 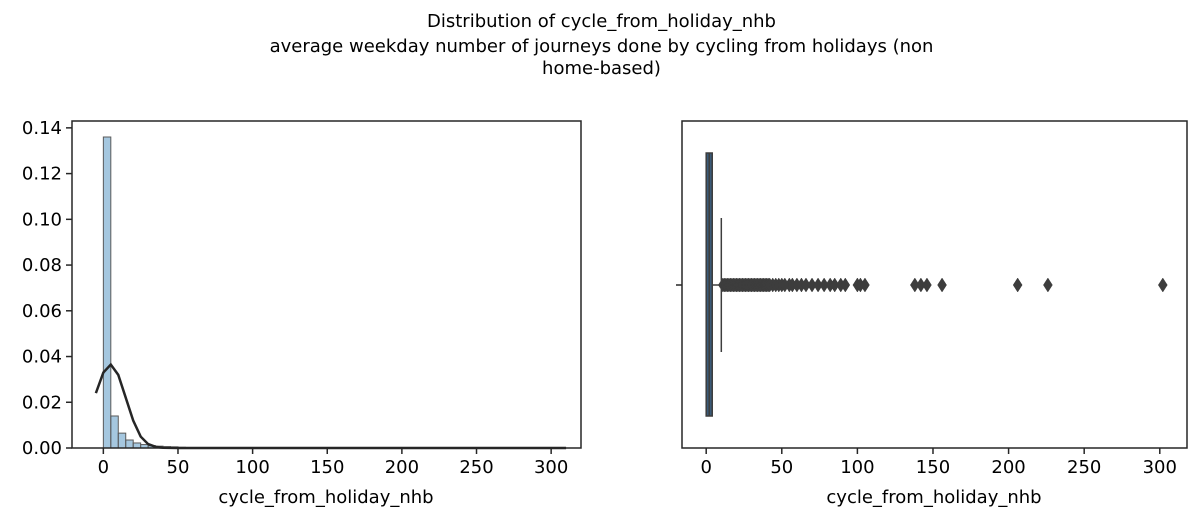 I want to click on boxplot-x-tick-label: 100, so click(x=857, y=467).